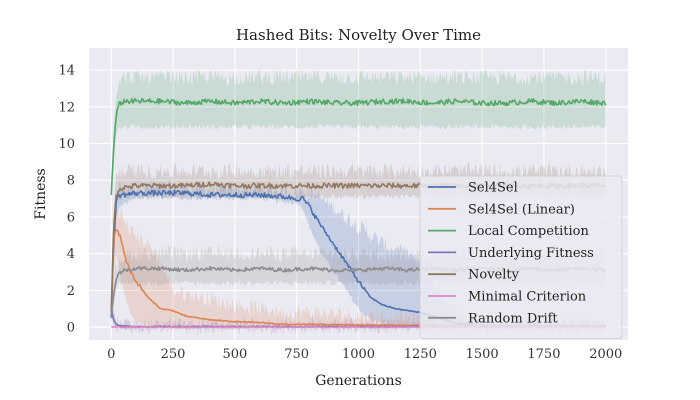 This screenshot has height=400, width=700. Describe the element at coordinates (41, 194) in the screenshot. I see `y-axis-label: Fitness` at that location.